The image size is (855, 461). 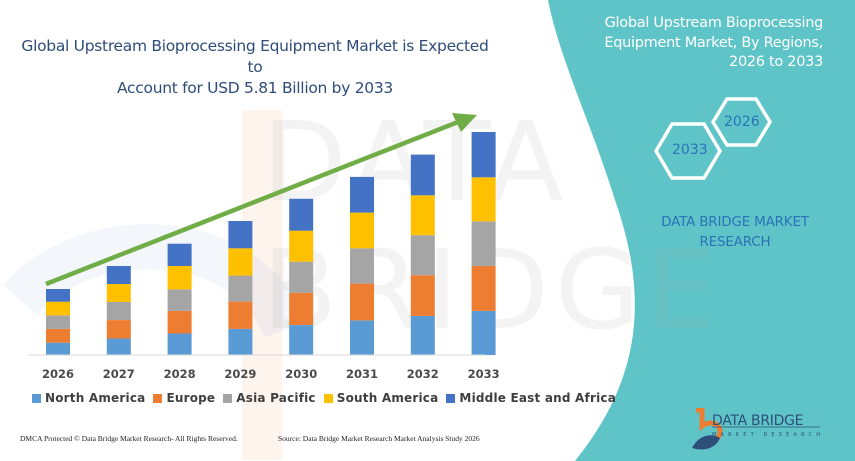 What do you see at coordinates (483, 288) in the screenshot?
I see `bar-segment-2033-europe` at bounding box center [483, 288].